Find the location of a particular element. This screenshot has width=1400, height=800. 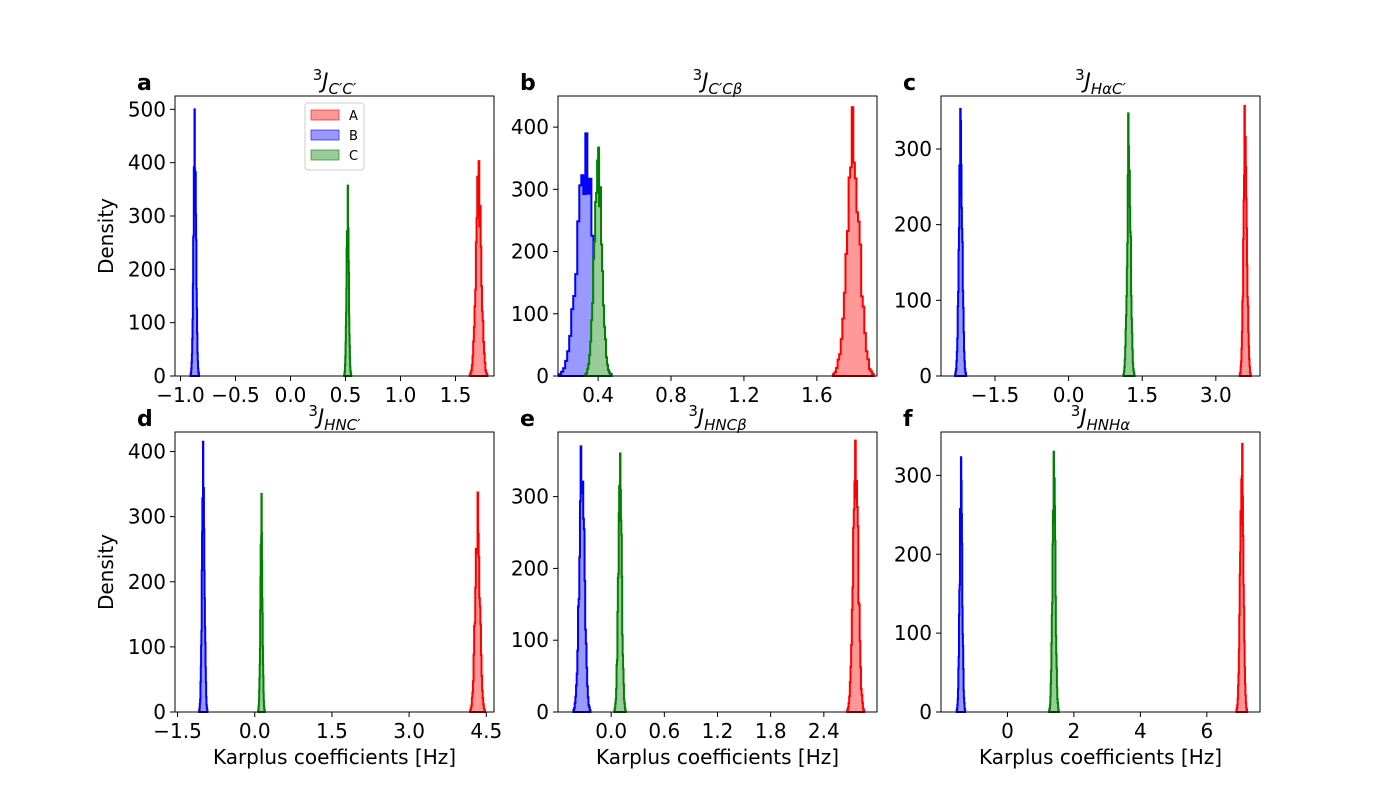

hist-line-B-e is located at coordinates (582, 579).